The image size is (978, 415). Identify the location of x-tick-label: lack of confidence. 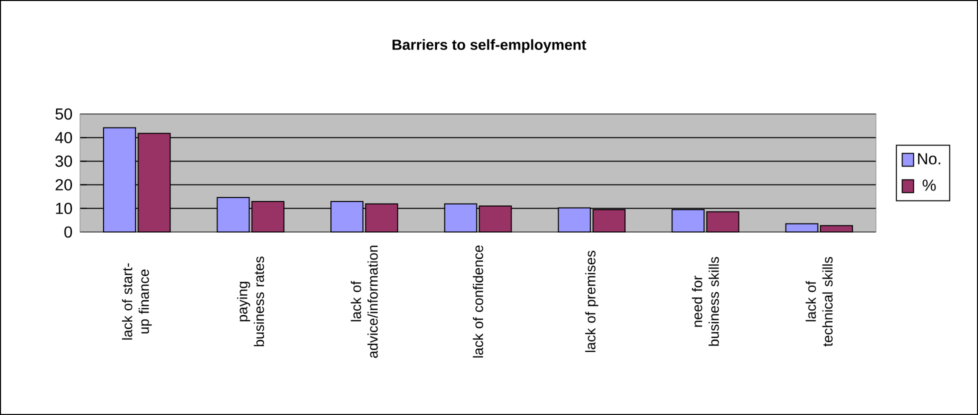
(478, 301).